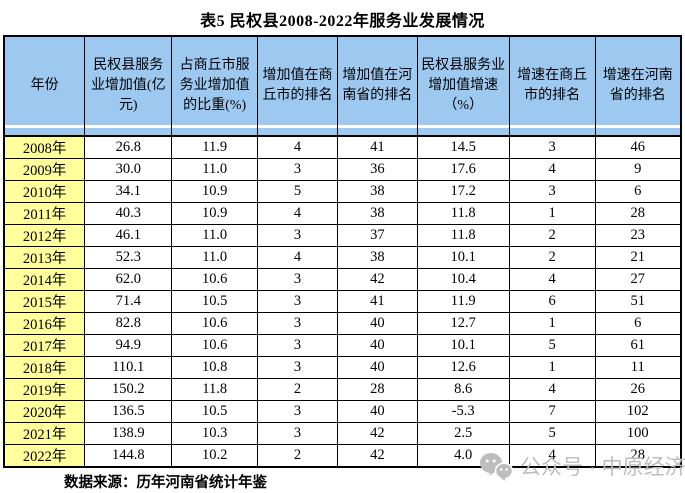 The width and height of the screenshot is (685, 493). I want to click on value-cell: 9, so click(638, 169).